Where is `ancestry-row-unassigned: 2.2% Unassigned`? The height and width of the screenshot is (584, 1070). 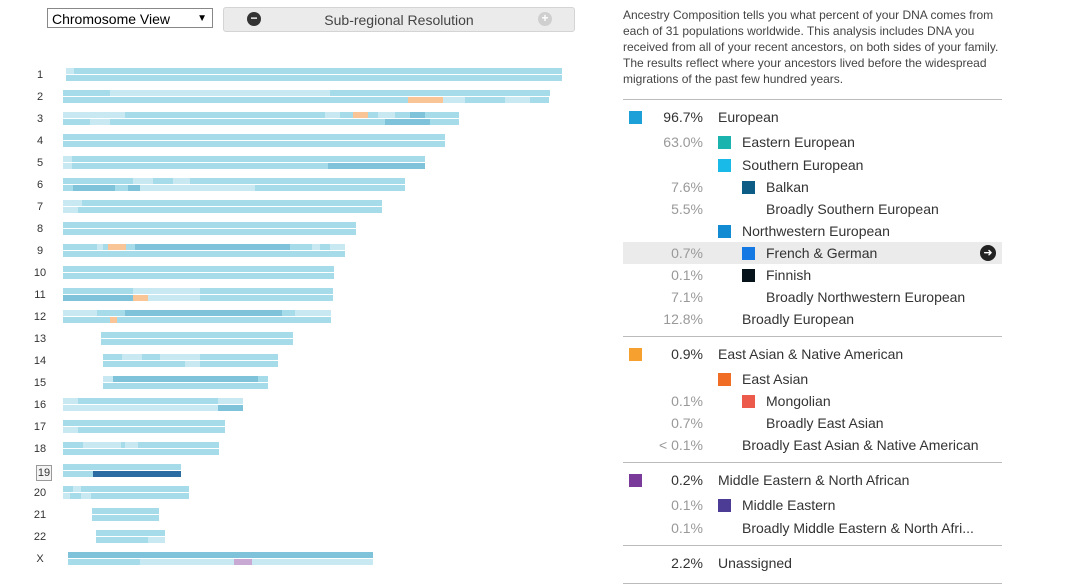
ancestry-row-unassigned: 2.2% Unassigned is located at coordinates (812, 563).